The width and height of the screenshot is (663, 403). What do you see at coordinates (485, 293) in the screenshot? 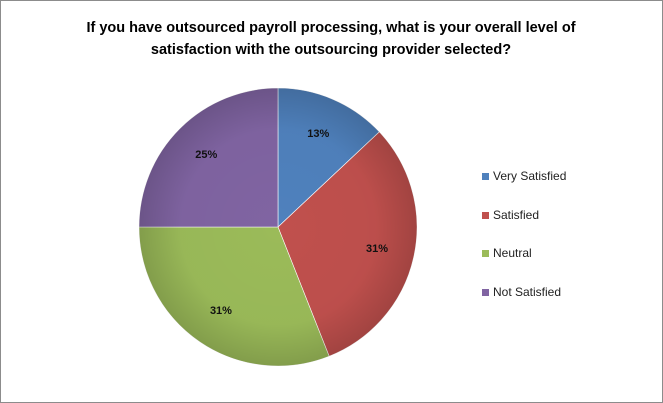
I see `legend-swatch-not-satisfied` at bounding box center [485, 293].